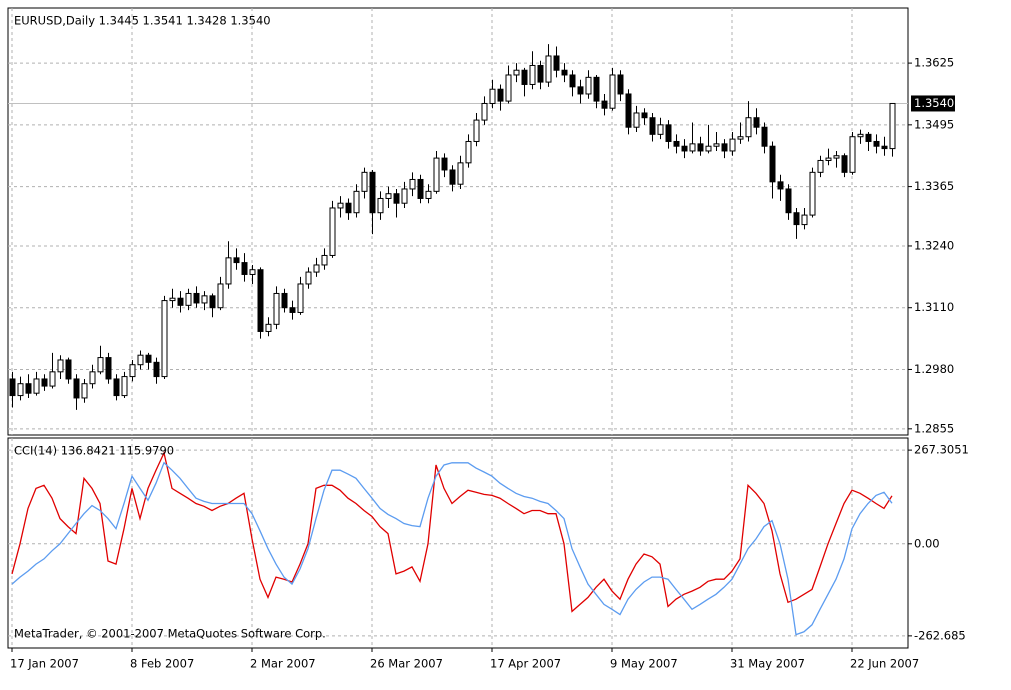  I want to click on y-tick-label: 267.3051, so click(941, 450).